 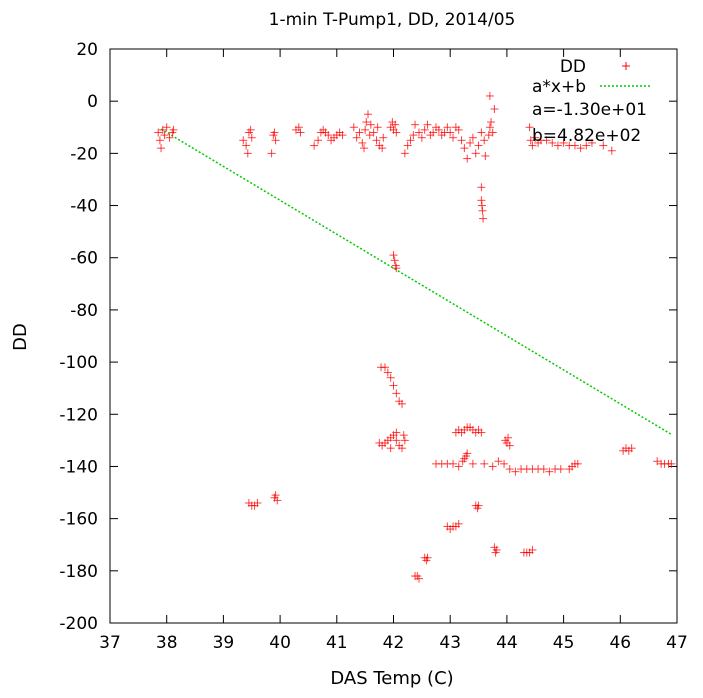 I want to click on x-tick-label: 47, so click(x=677, y=643).